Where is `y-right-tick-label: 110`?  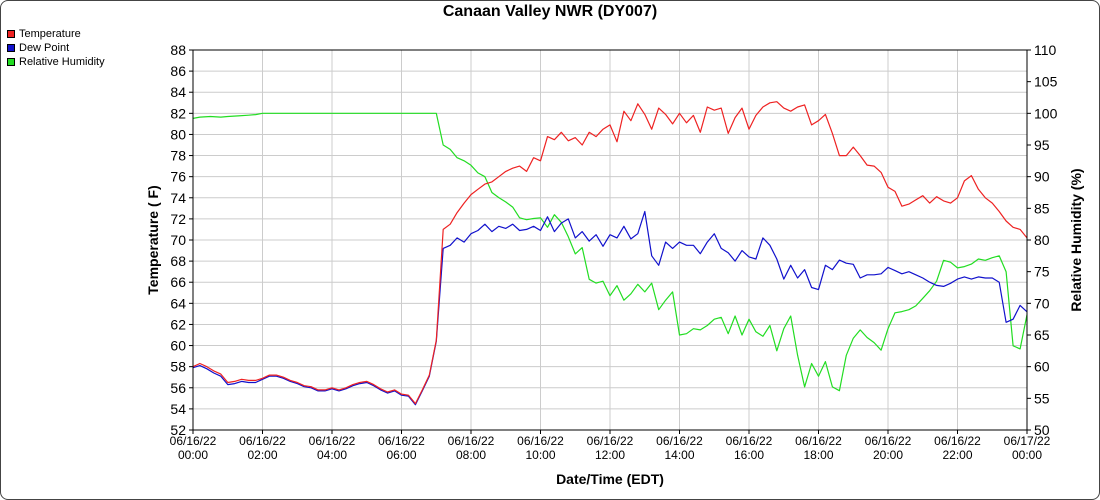 y-right-tick-label: 110 is located at coordinates (1045, 50).